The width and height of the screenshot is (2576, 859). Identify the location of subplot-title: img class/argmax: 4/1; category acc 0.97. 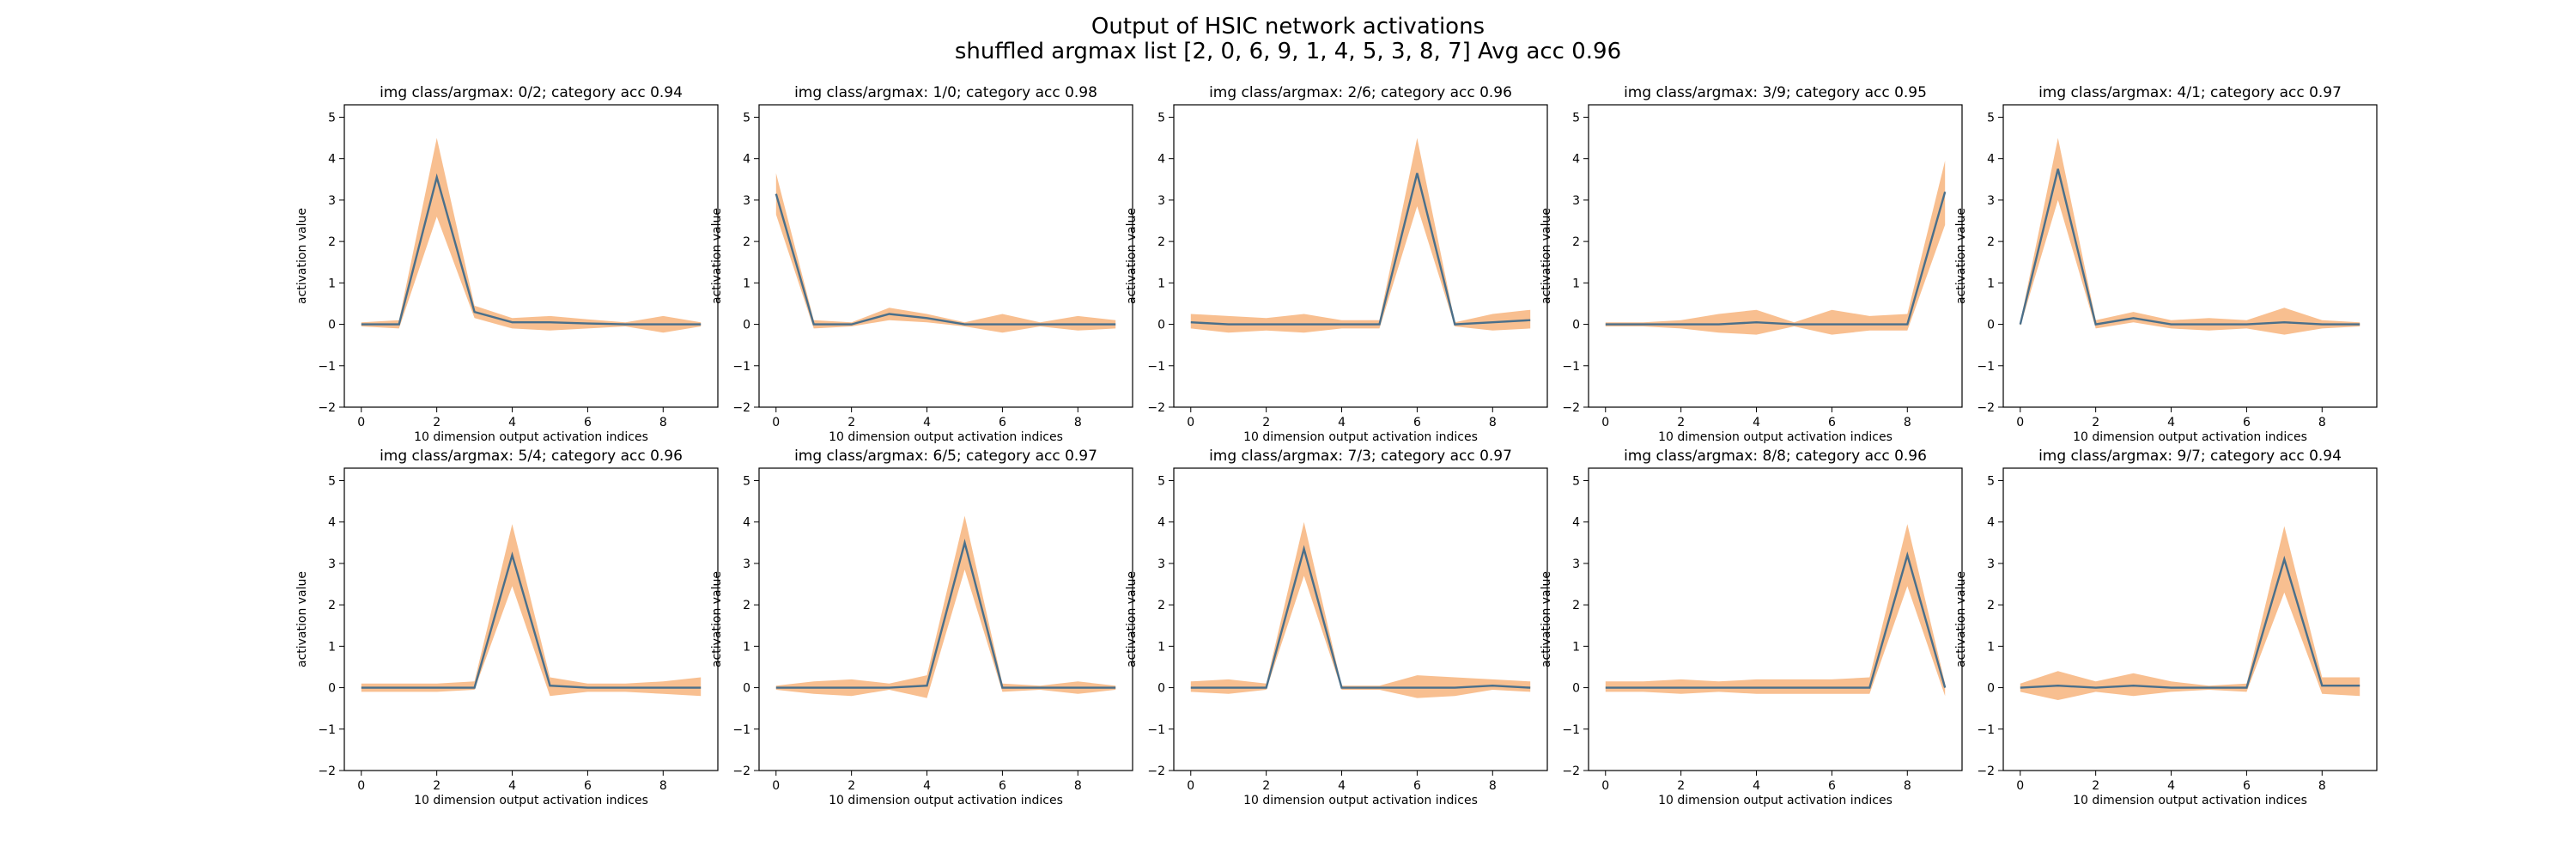
(2190, 92).